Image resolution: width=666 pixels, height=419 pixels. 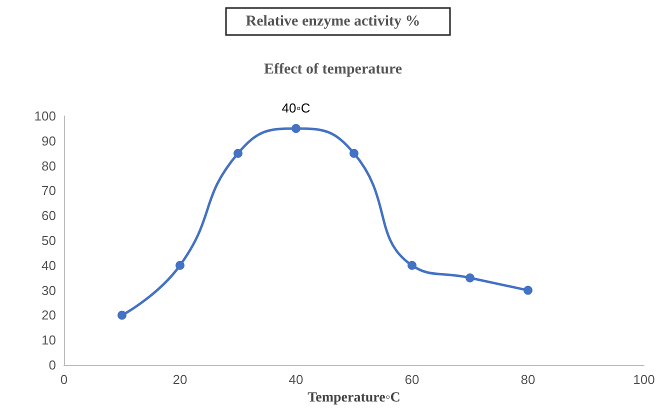 What do you see at coordinates (49, 290) in the screenshot?
I see `y-tick-label: 30` at bounding box center [49, 290].